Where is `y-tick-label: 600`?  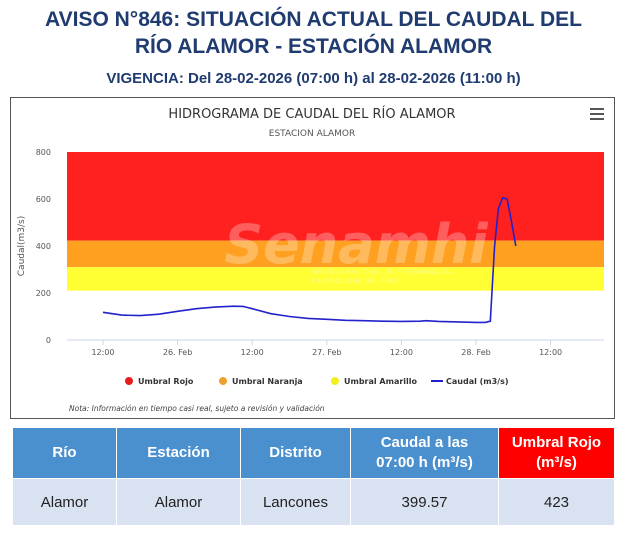
y-tick-label: 600 is located at coordinates (43, 199).